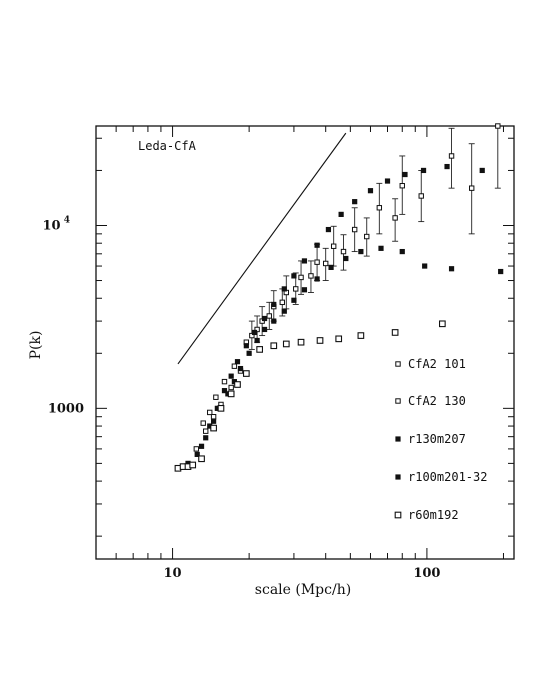 This screenshot has height=679, width=545. Describe the element at coordinates (437, 401) in the screenshot. I see `legend-label-cfa2-130: CfA2 130` at that location.